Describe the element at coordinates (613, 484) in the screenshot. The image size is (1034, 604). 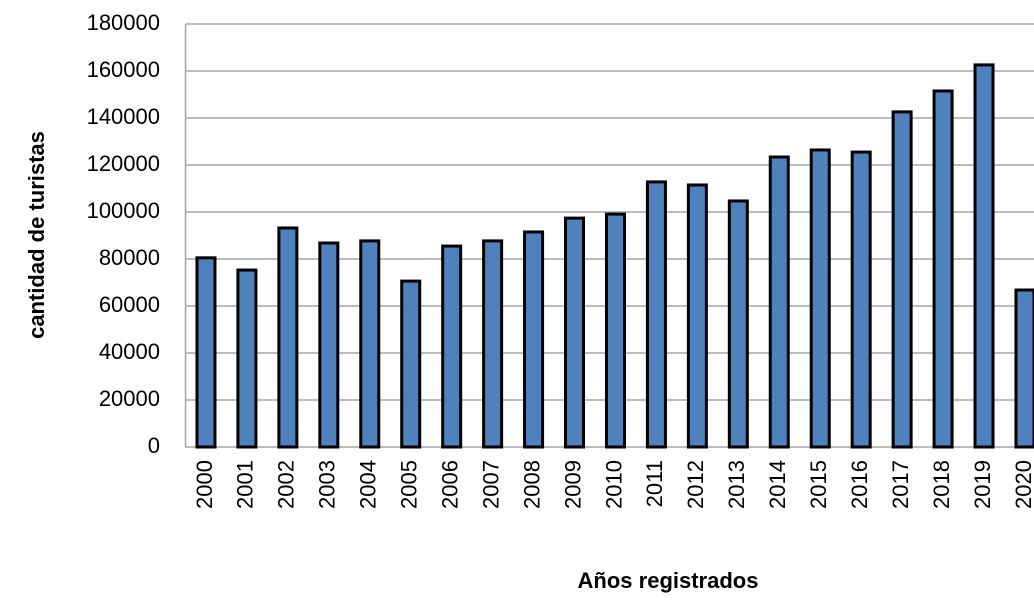
I see `x-tick-label: 2010` at that location.